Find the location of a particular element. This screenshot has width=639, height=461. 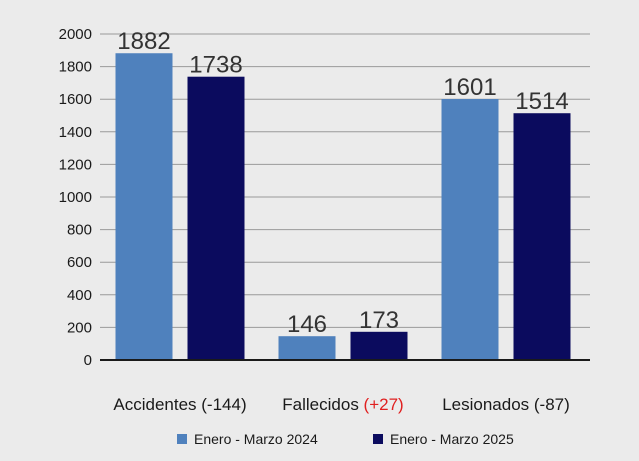

y-tick-label: 400 is located at coordinates (79, 295).